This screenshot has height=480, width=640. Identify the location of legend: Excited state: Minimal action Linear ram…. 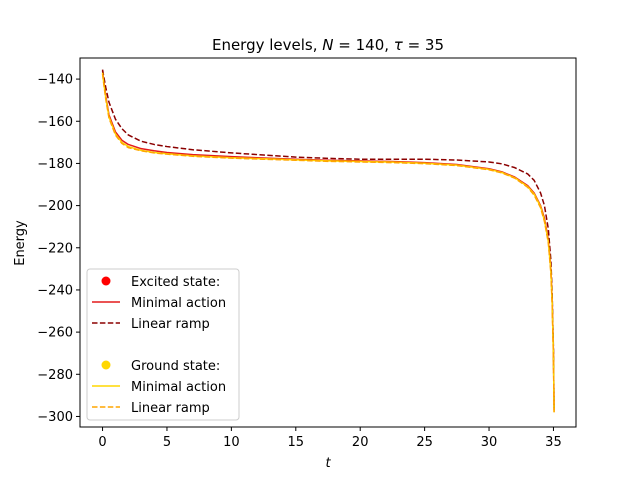
(163, 344).